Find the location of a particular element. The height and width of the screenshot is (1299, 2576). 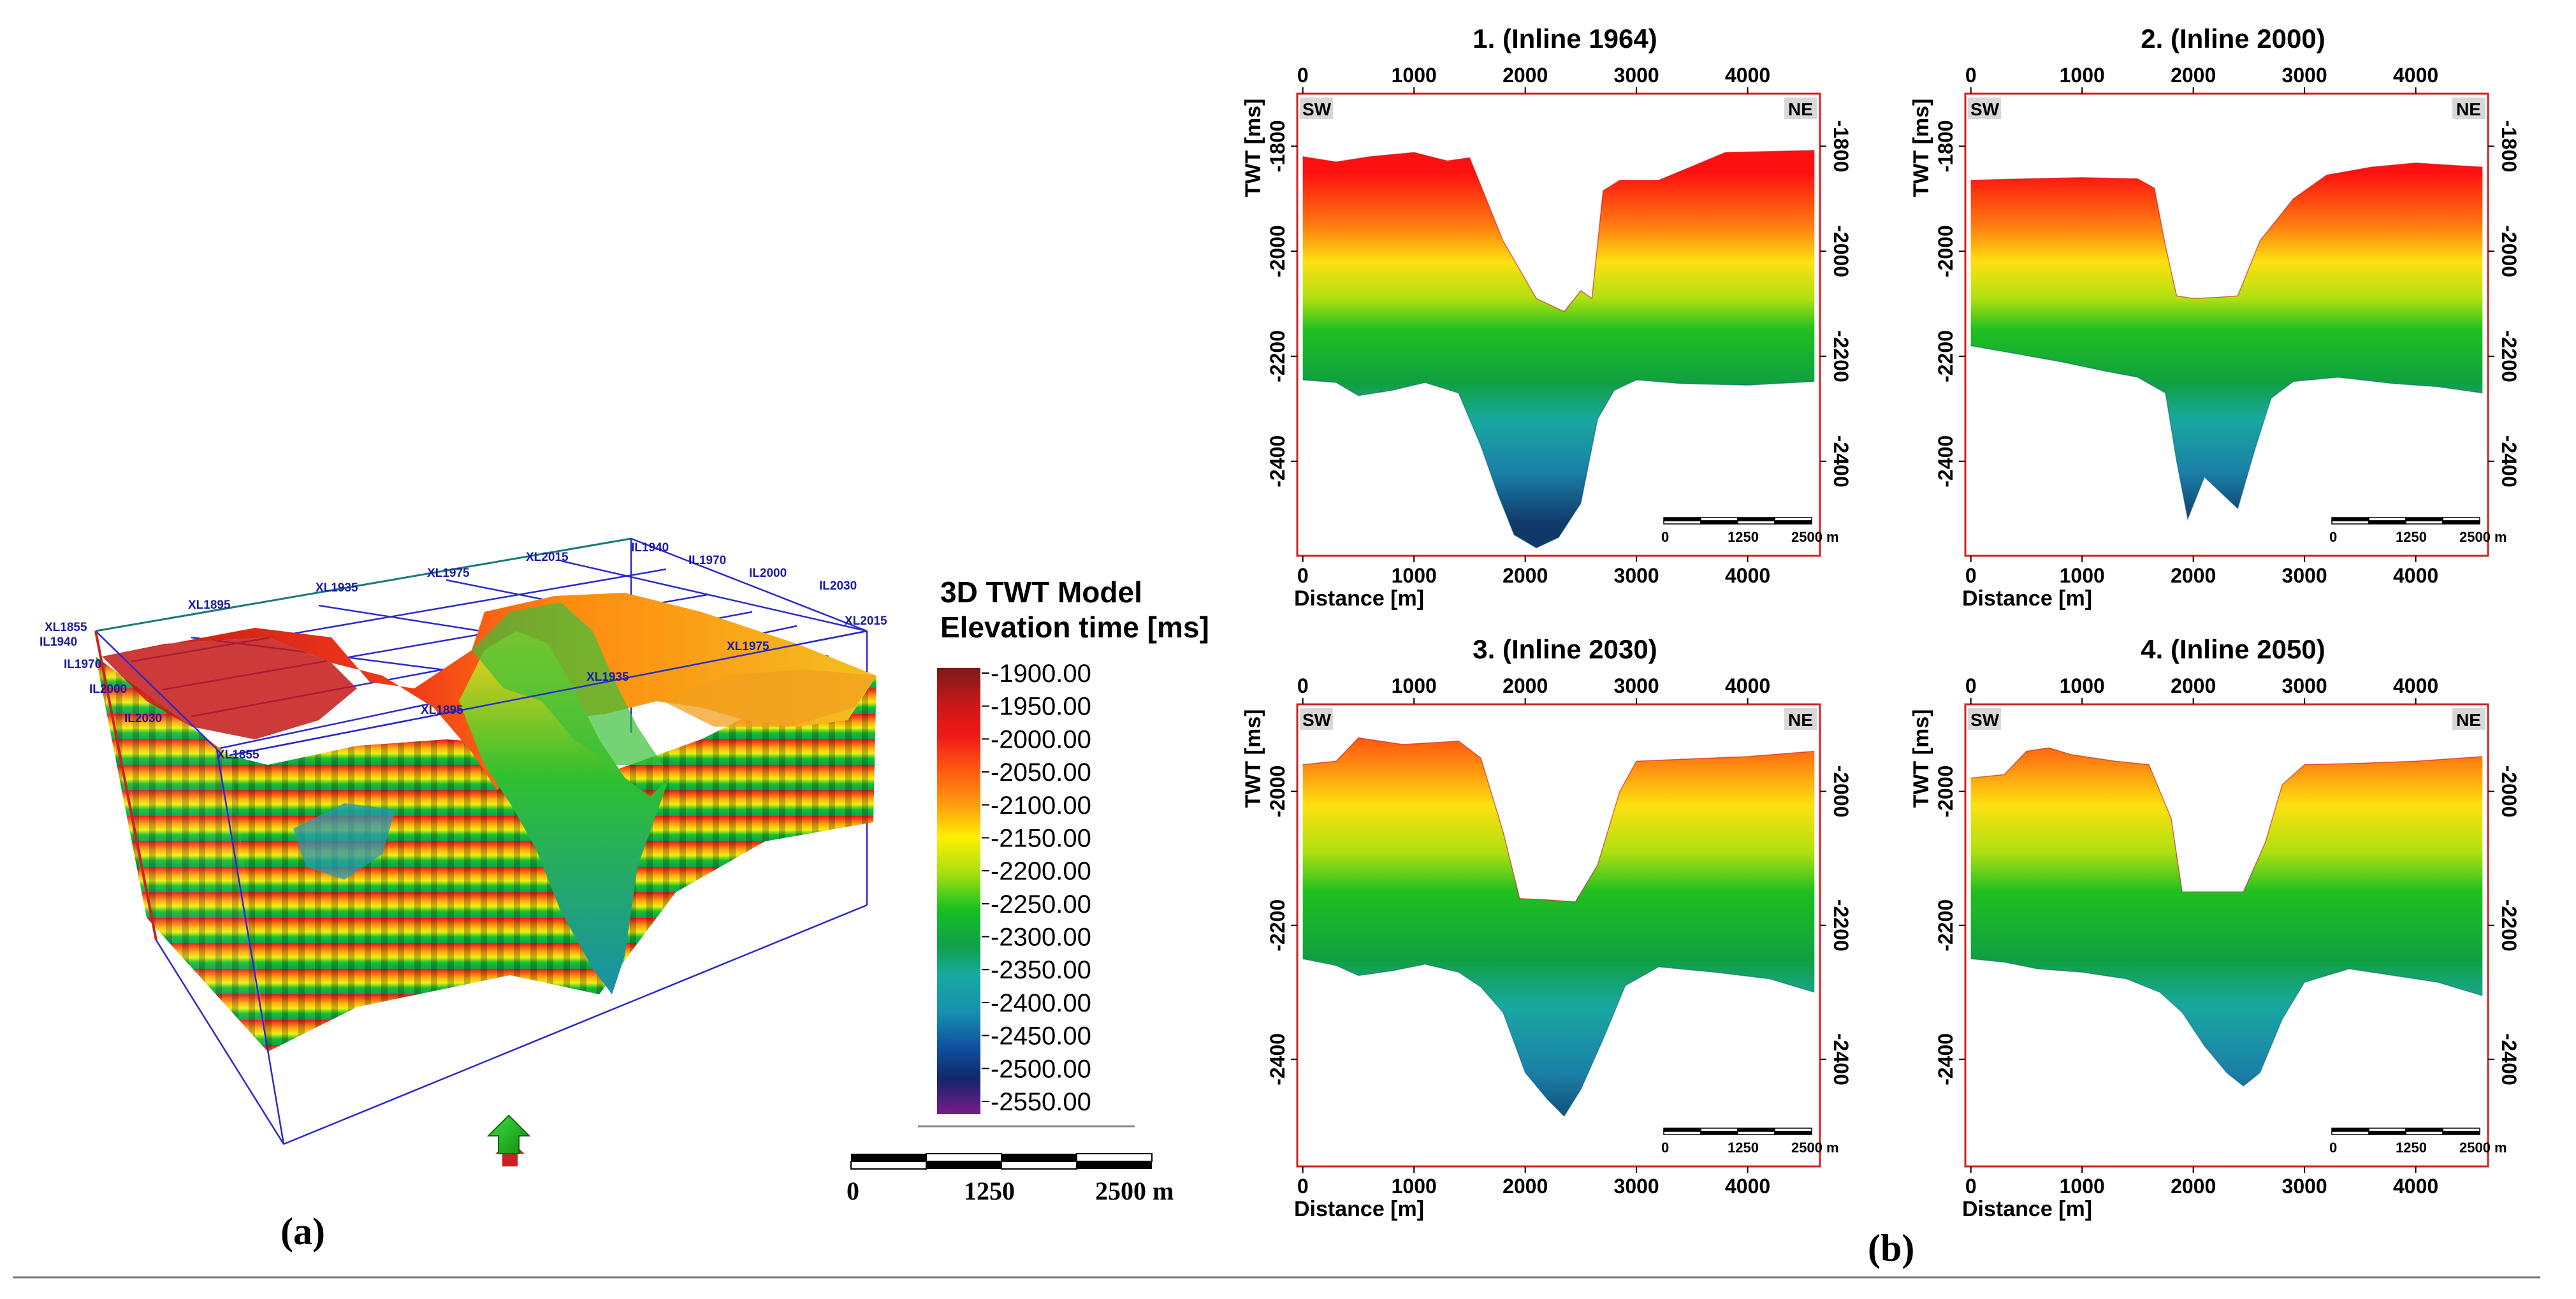

y-tick-label-left: -1800 is located at coordinates (1945, 146).